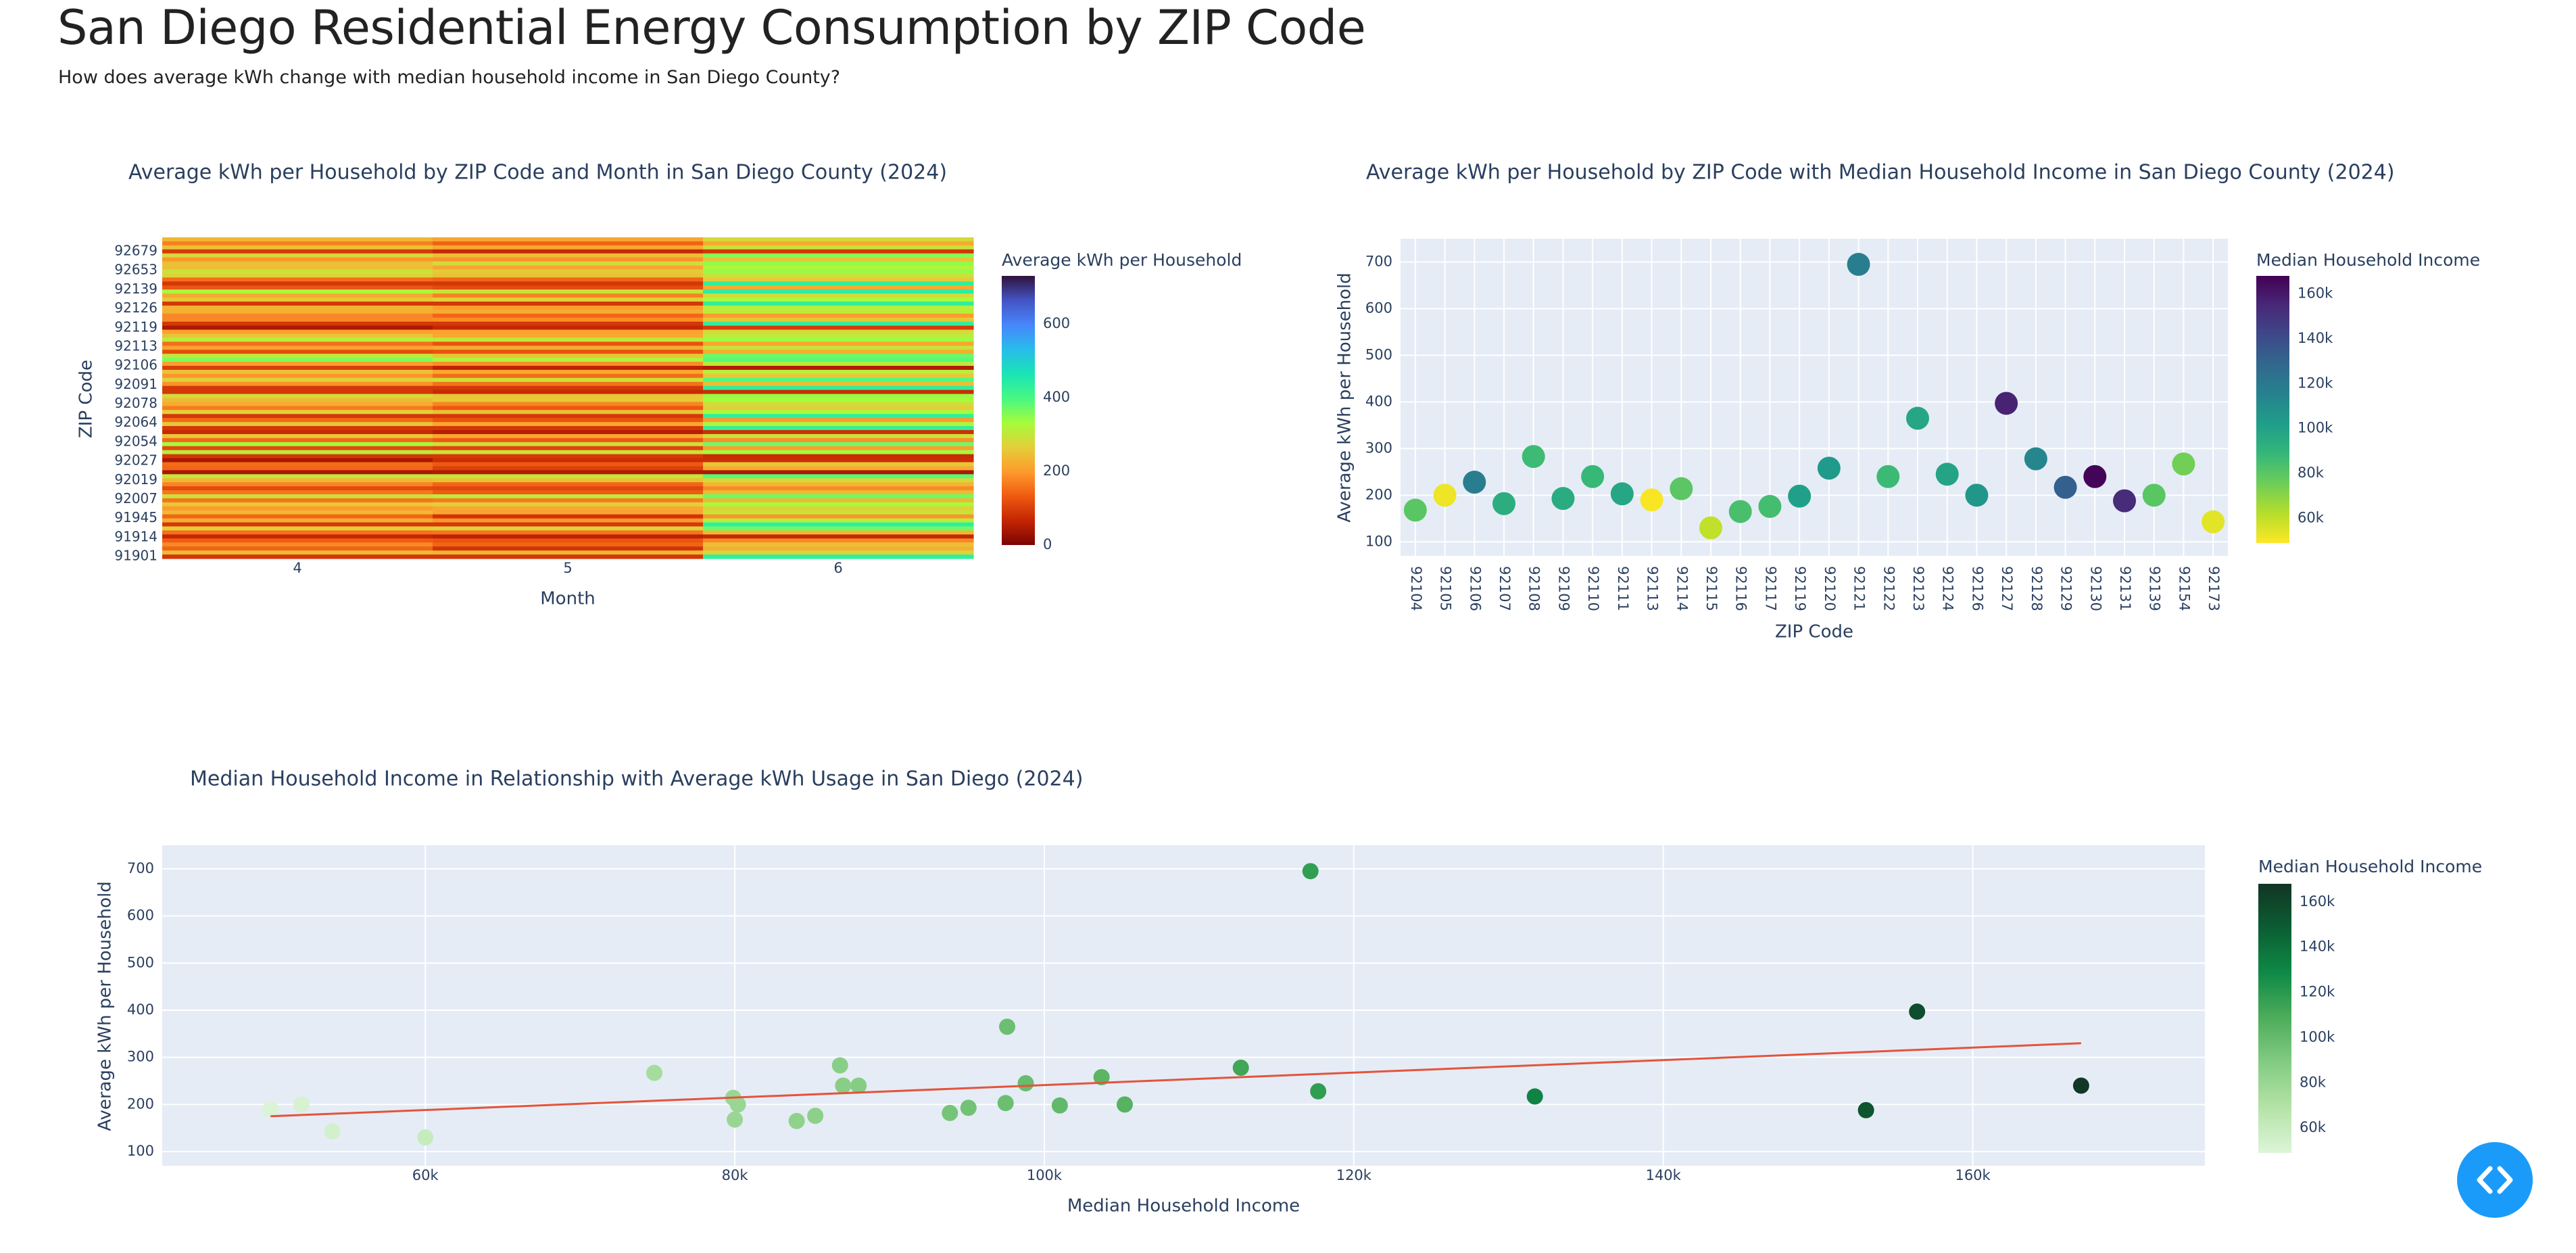  Describe the element at coordinates (1888, 588) in the screenshot. I see `x-tick-label: 92122` at that location.